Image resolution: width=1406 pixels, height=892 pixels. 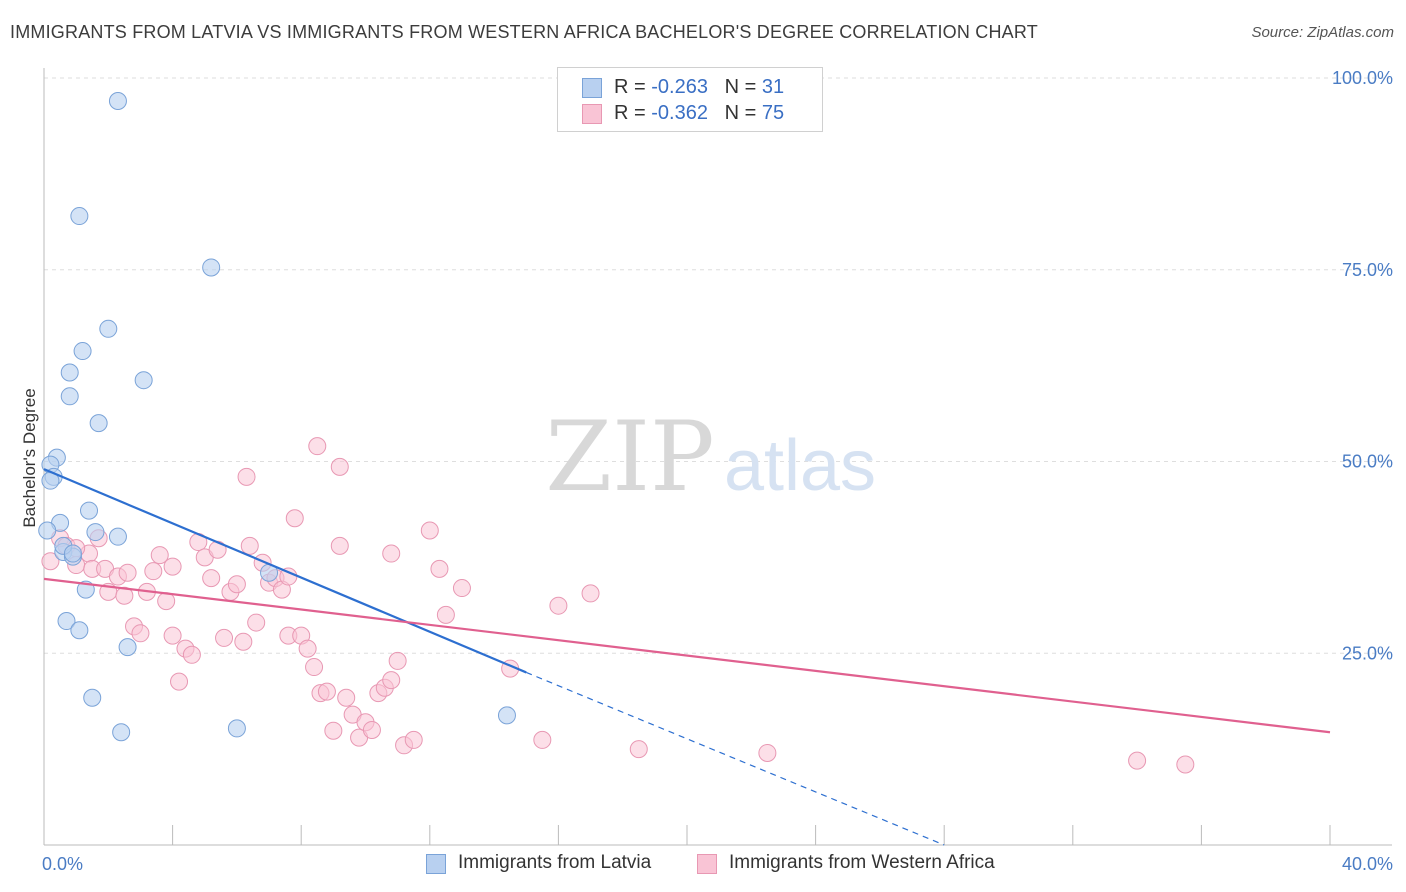 What do you see at coordinates (690, 99) in the screenshot?
I see `legend: R = -0.263 N = 31 R = -0.362 N = 75` at bounding box center [690, 99].